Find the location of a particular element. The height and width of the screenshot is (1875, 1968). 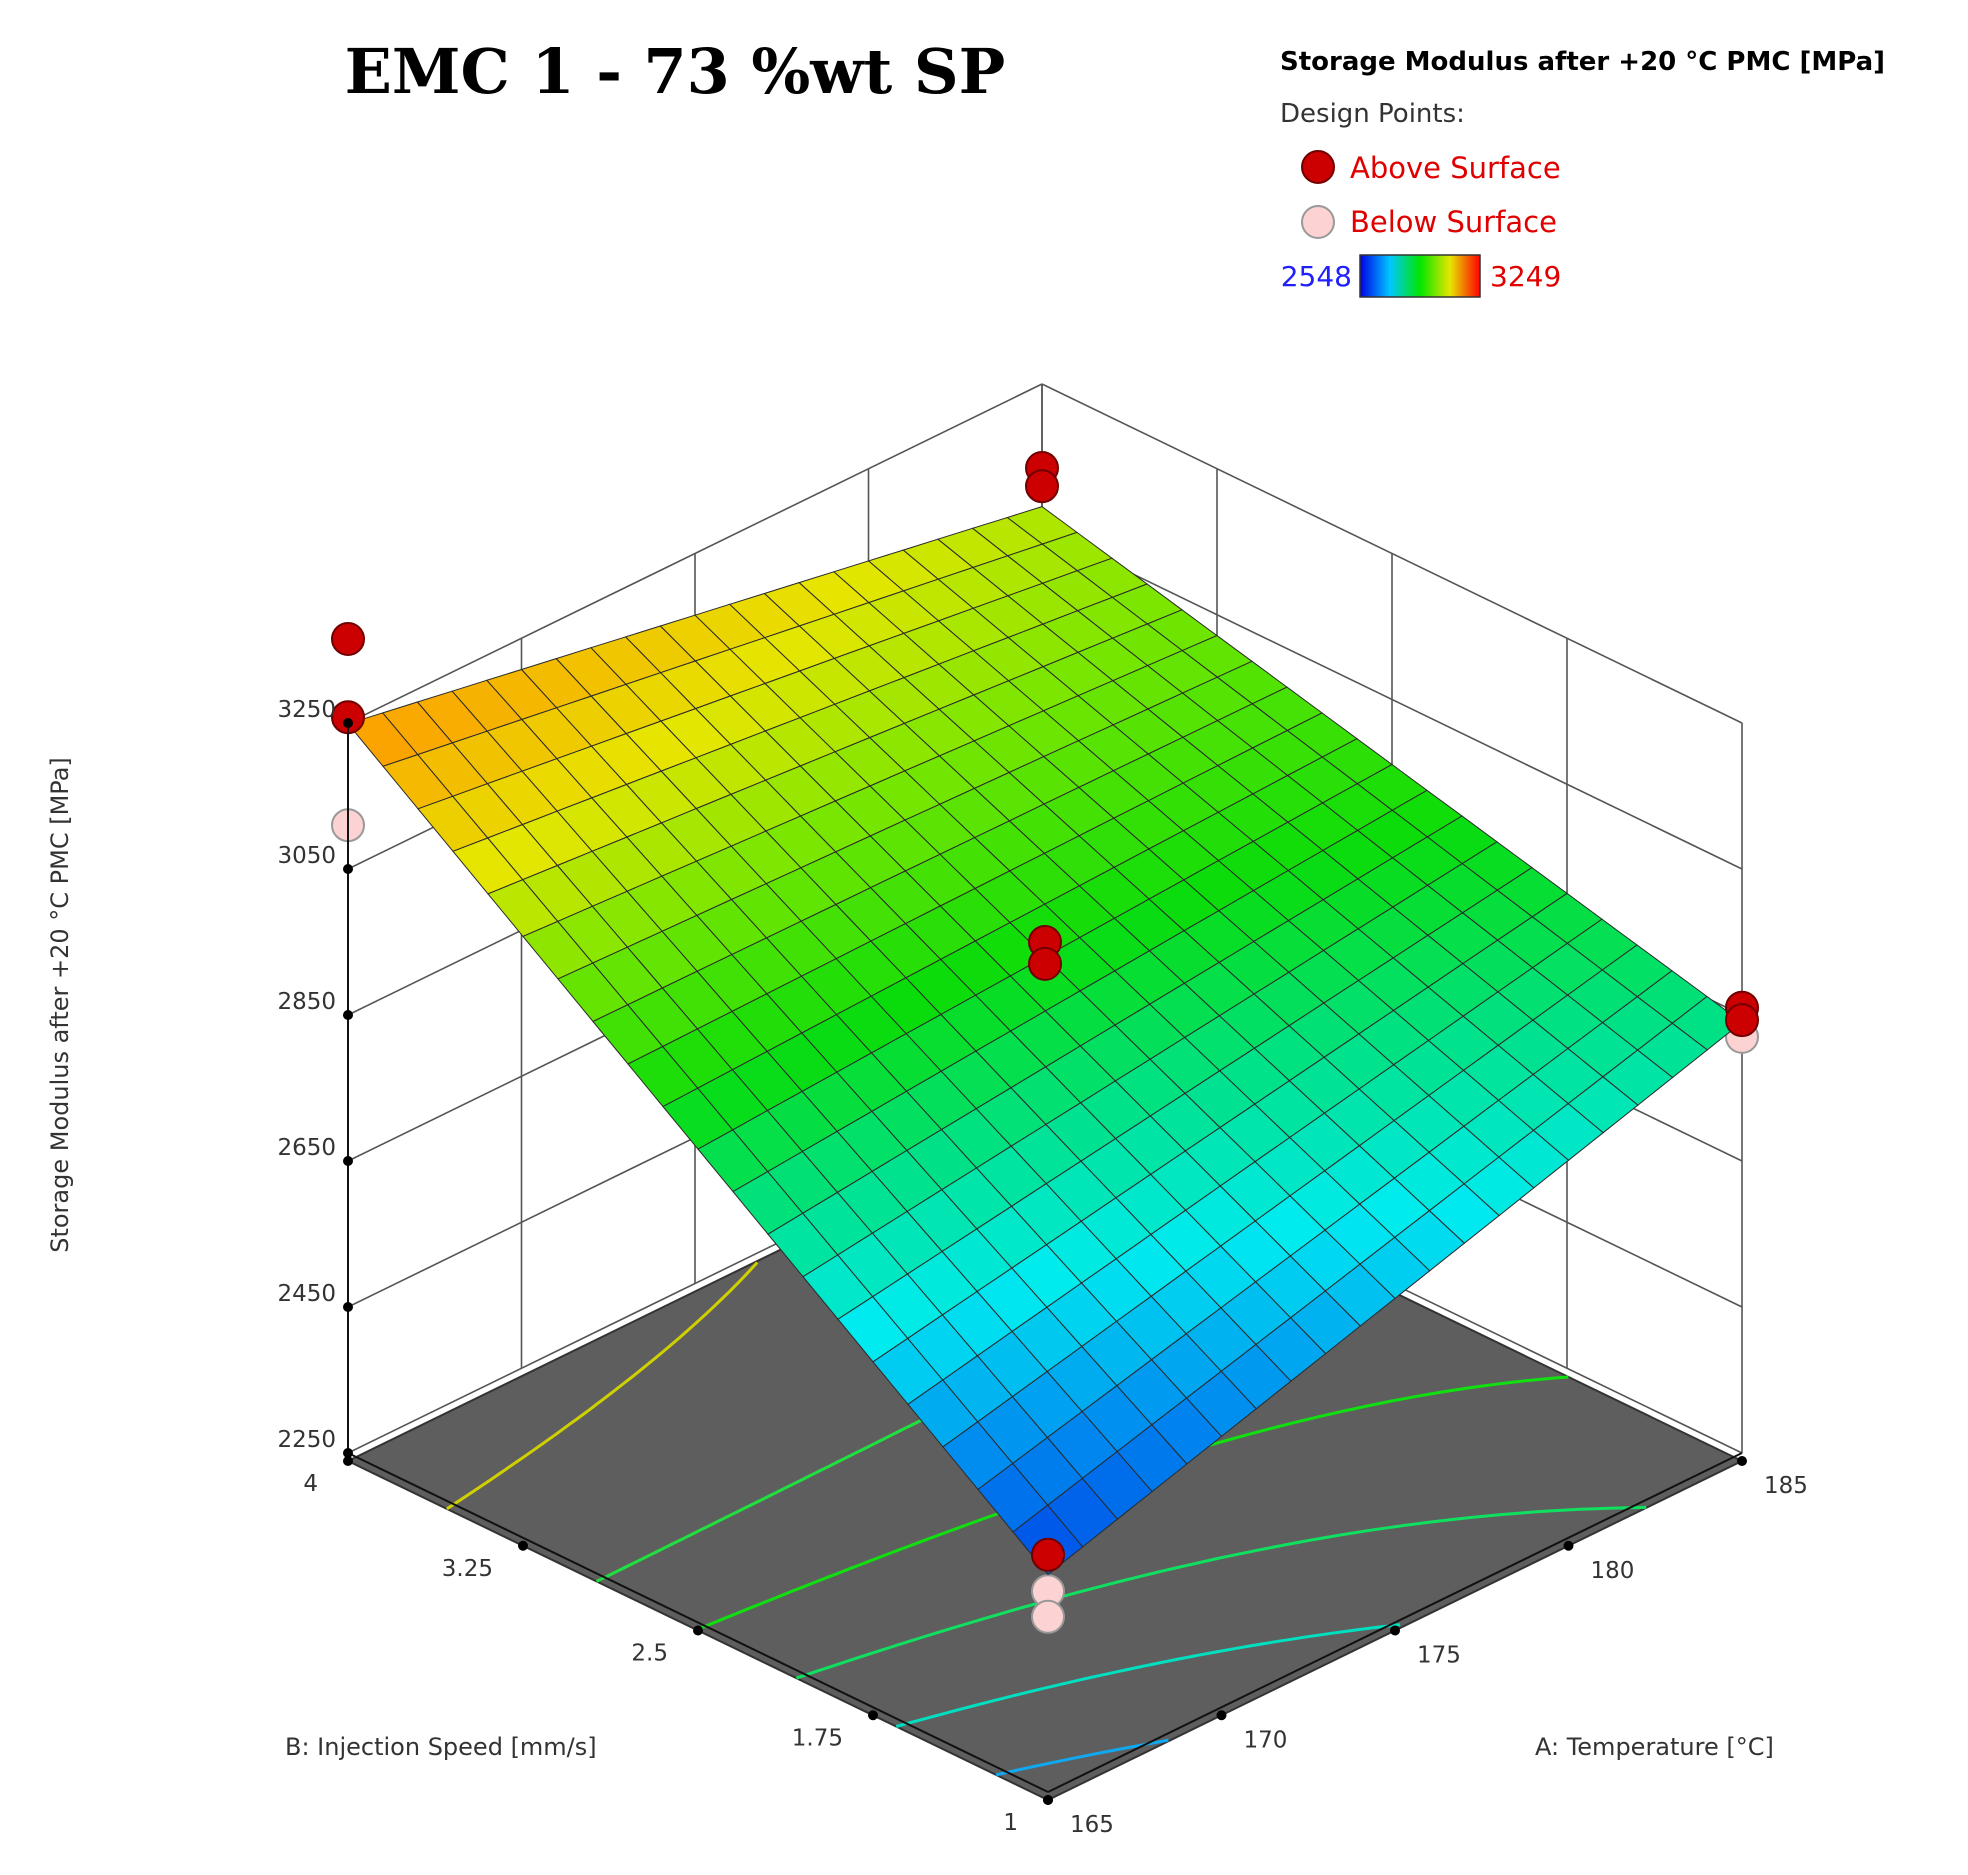

z-tick-label: 2450 is located at coordinates (306, 1294).